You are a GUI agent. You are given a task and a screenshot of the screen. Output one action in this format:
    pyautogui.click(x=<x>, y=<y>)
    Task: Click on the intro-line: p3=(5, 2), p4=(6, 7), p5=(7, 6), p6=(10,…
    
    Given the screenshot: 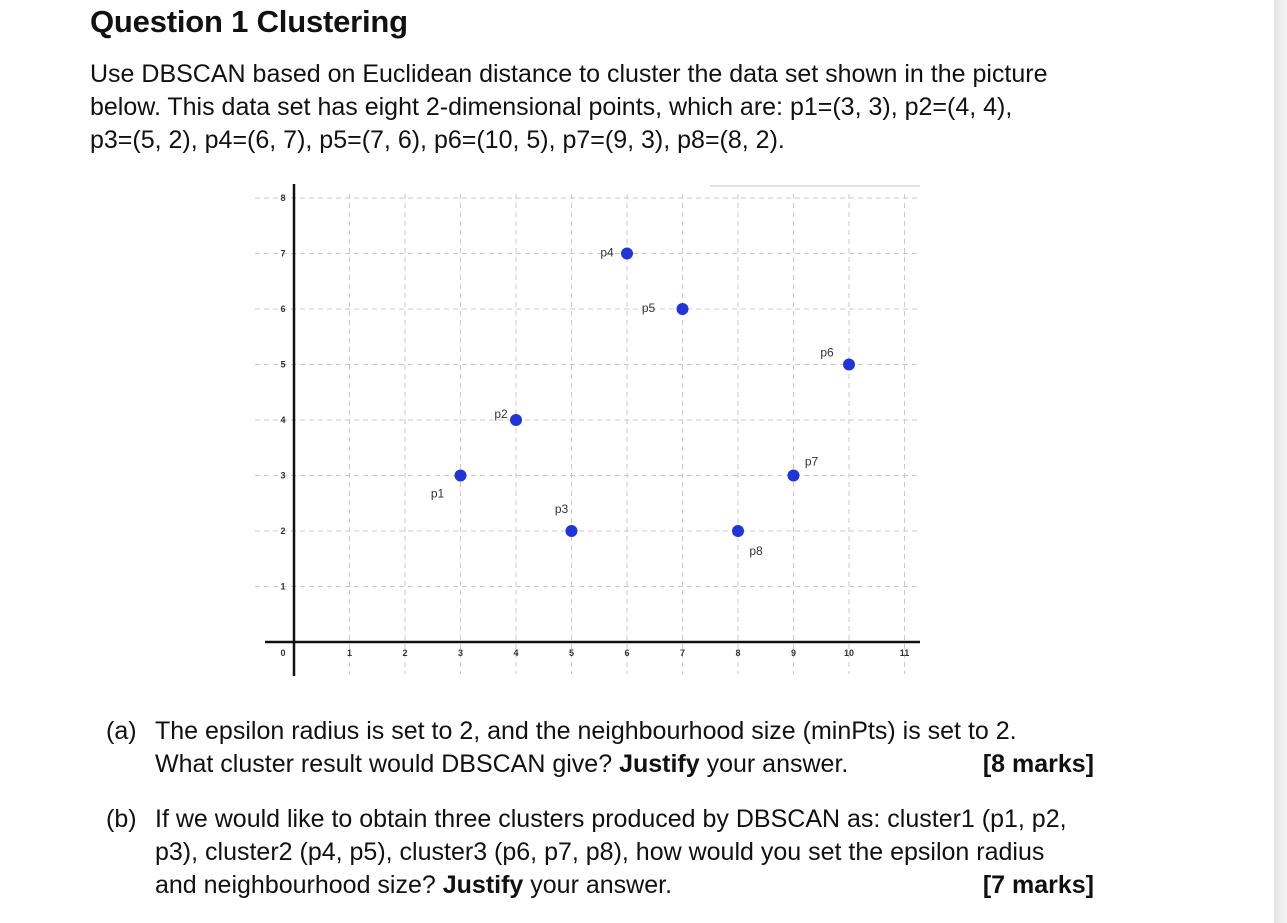 What is the action you would take?
    pyautogui.click(x=437, y=140)
    